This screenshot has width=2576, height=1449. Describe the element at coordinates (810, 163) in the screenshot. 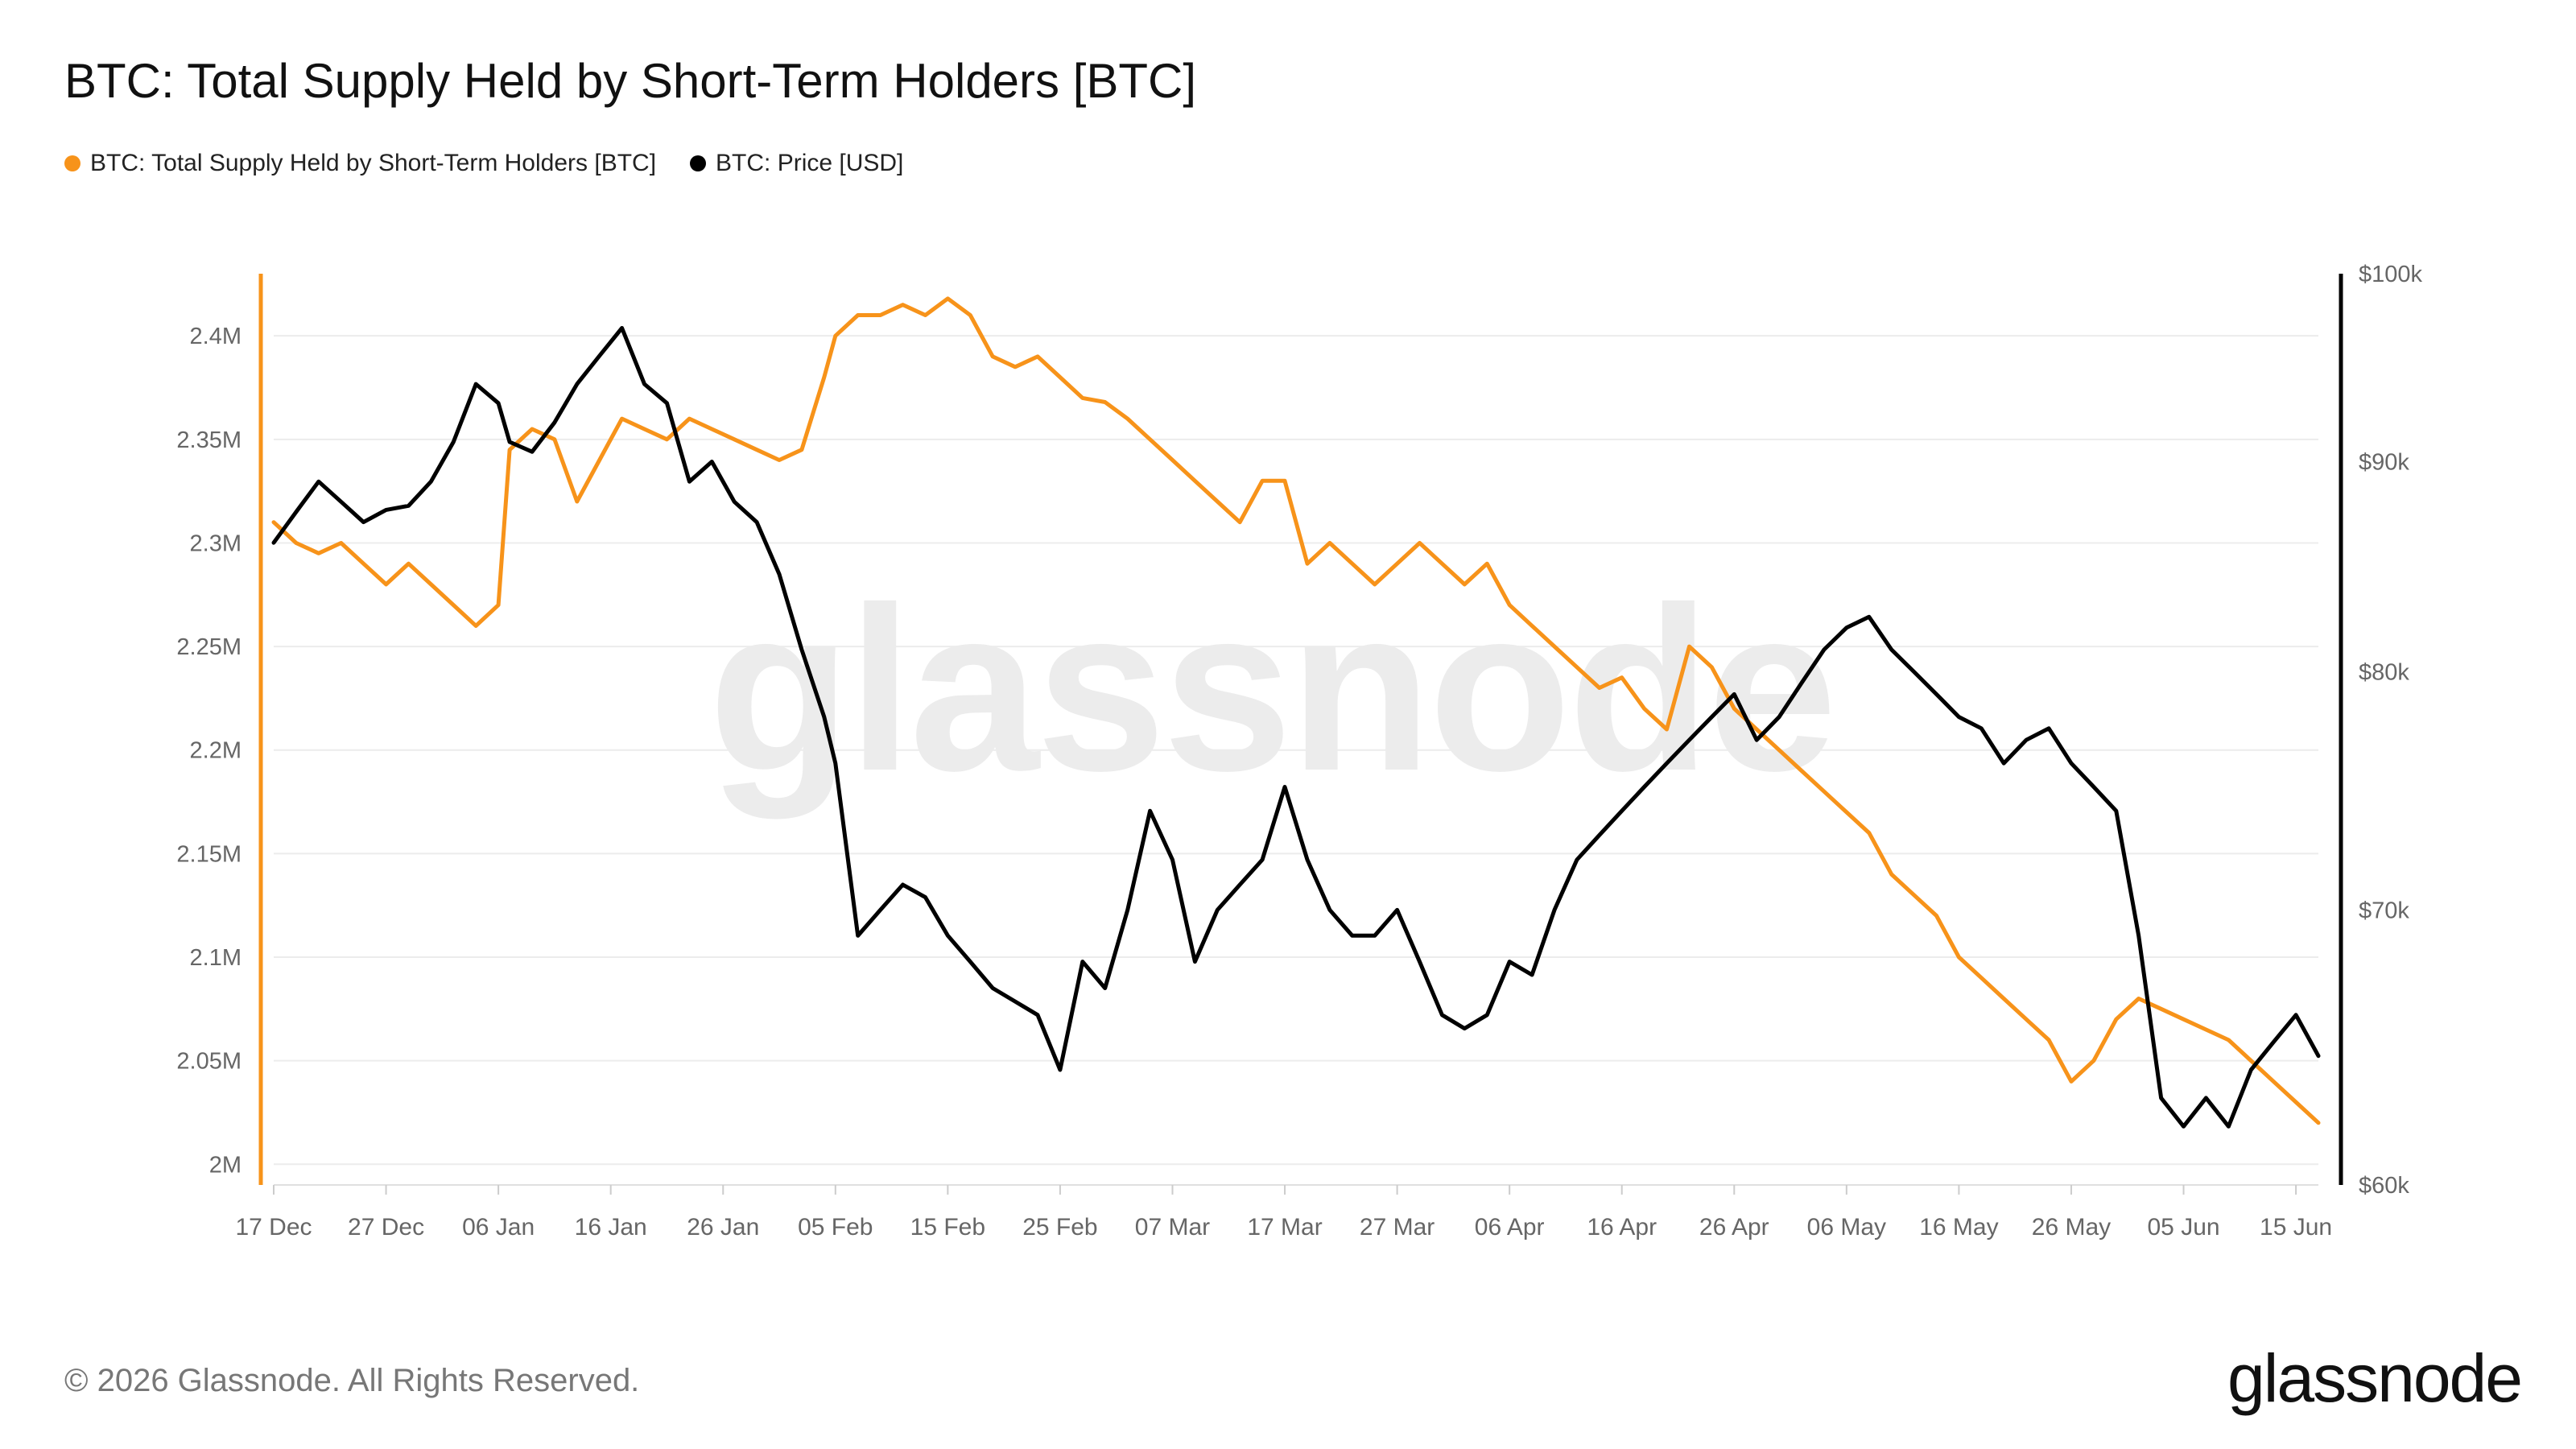

I see `legend-label-price: BTC: Price [USD]` at that location.